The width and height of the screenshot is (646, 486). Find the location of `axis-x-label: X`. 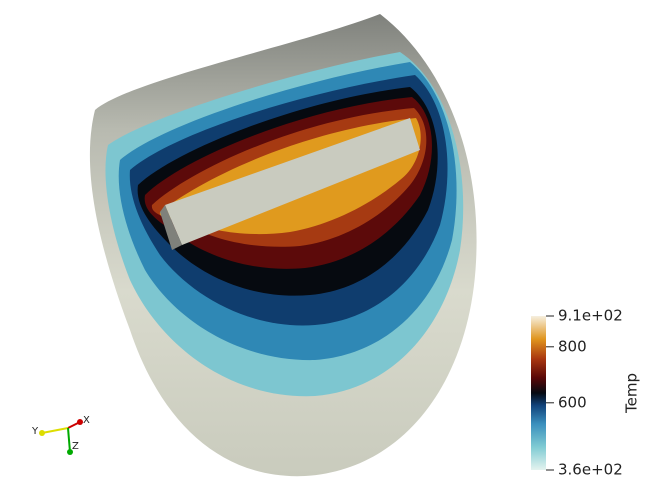

axis-x-label: X is located at coordinates (86, 420).